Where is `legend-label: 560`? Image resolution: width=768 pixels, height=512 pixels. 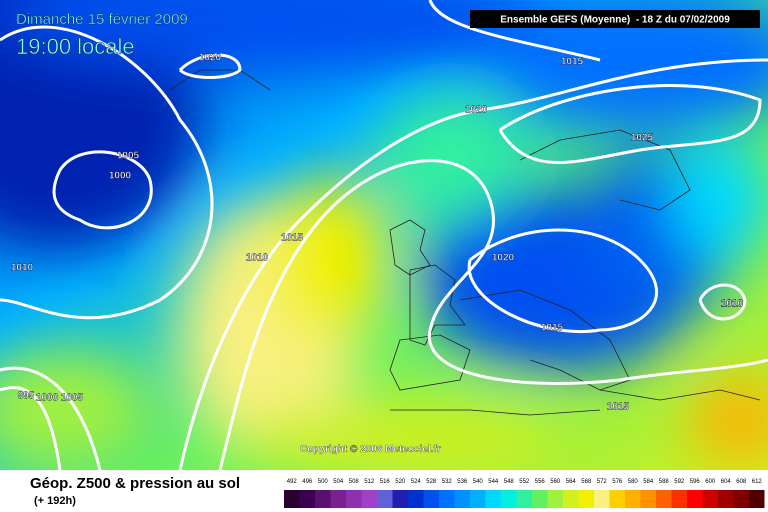 legend-label: 560 is located at coordinates (555, 482).